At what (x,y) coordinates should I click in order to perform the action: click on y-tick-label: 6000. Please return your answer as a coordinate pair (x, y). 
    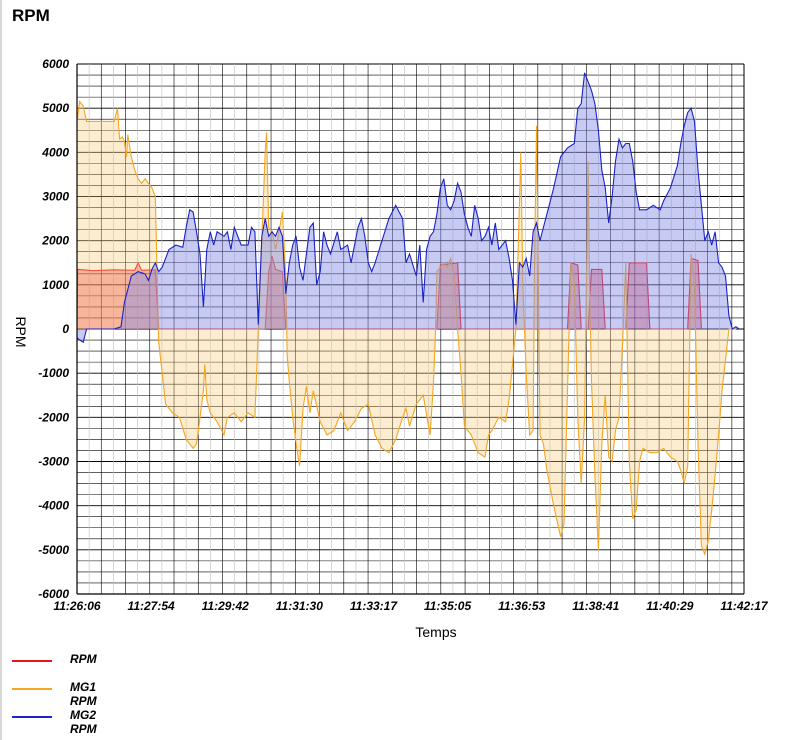
    Looking at the image, I should click on (55, 64).